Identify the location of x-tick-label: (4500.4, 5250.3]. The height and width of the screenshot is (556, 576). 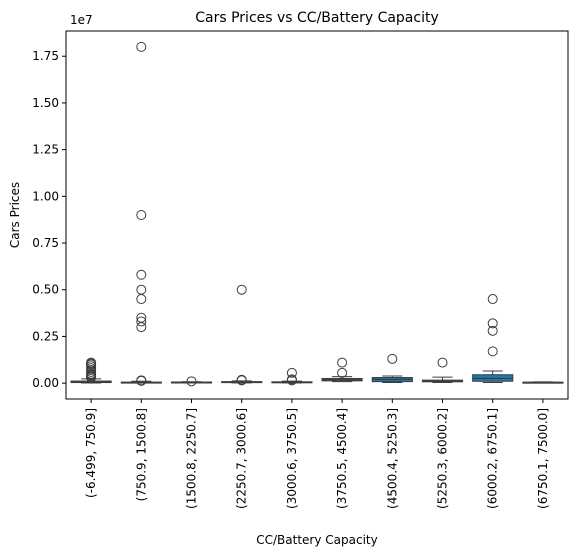
(392, 458).